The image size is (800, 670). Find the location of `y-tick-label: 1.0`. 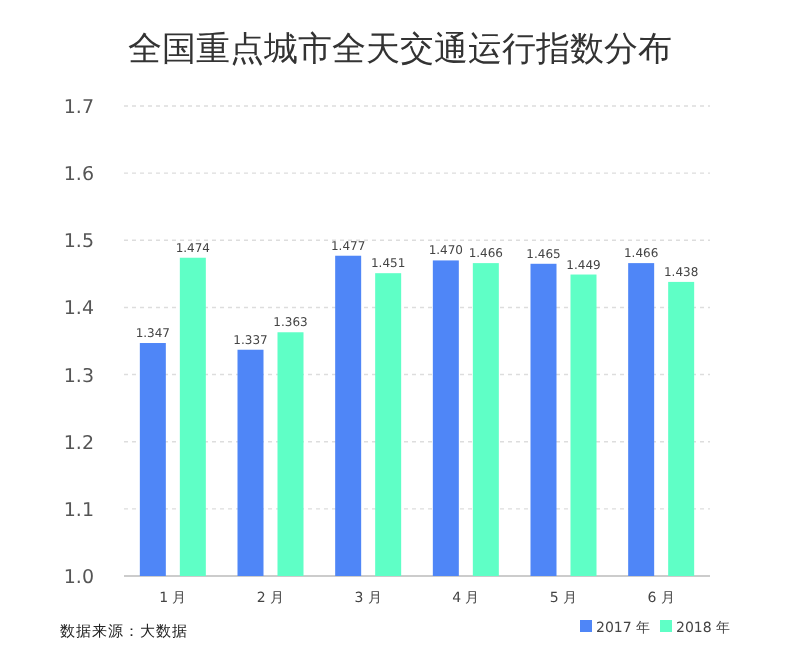

y-tick-label: 1.0 is located at coordinates (78, 578).